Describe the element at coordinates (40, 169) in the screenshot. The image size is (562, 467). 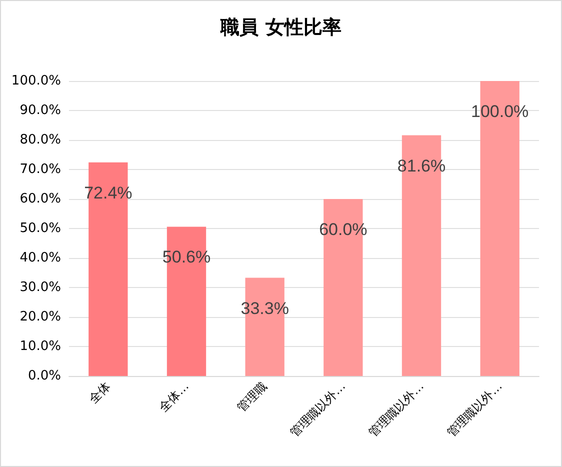
I see `y-tick-label: 70.0%` at that location.